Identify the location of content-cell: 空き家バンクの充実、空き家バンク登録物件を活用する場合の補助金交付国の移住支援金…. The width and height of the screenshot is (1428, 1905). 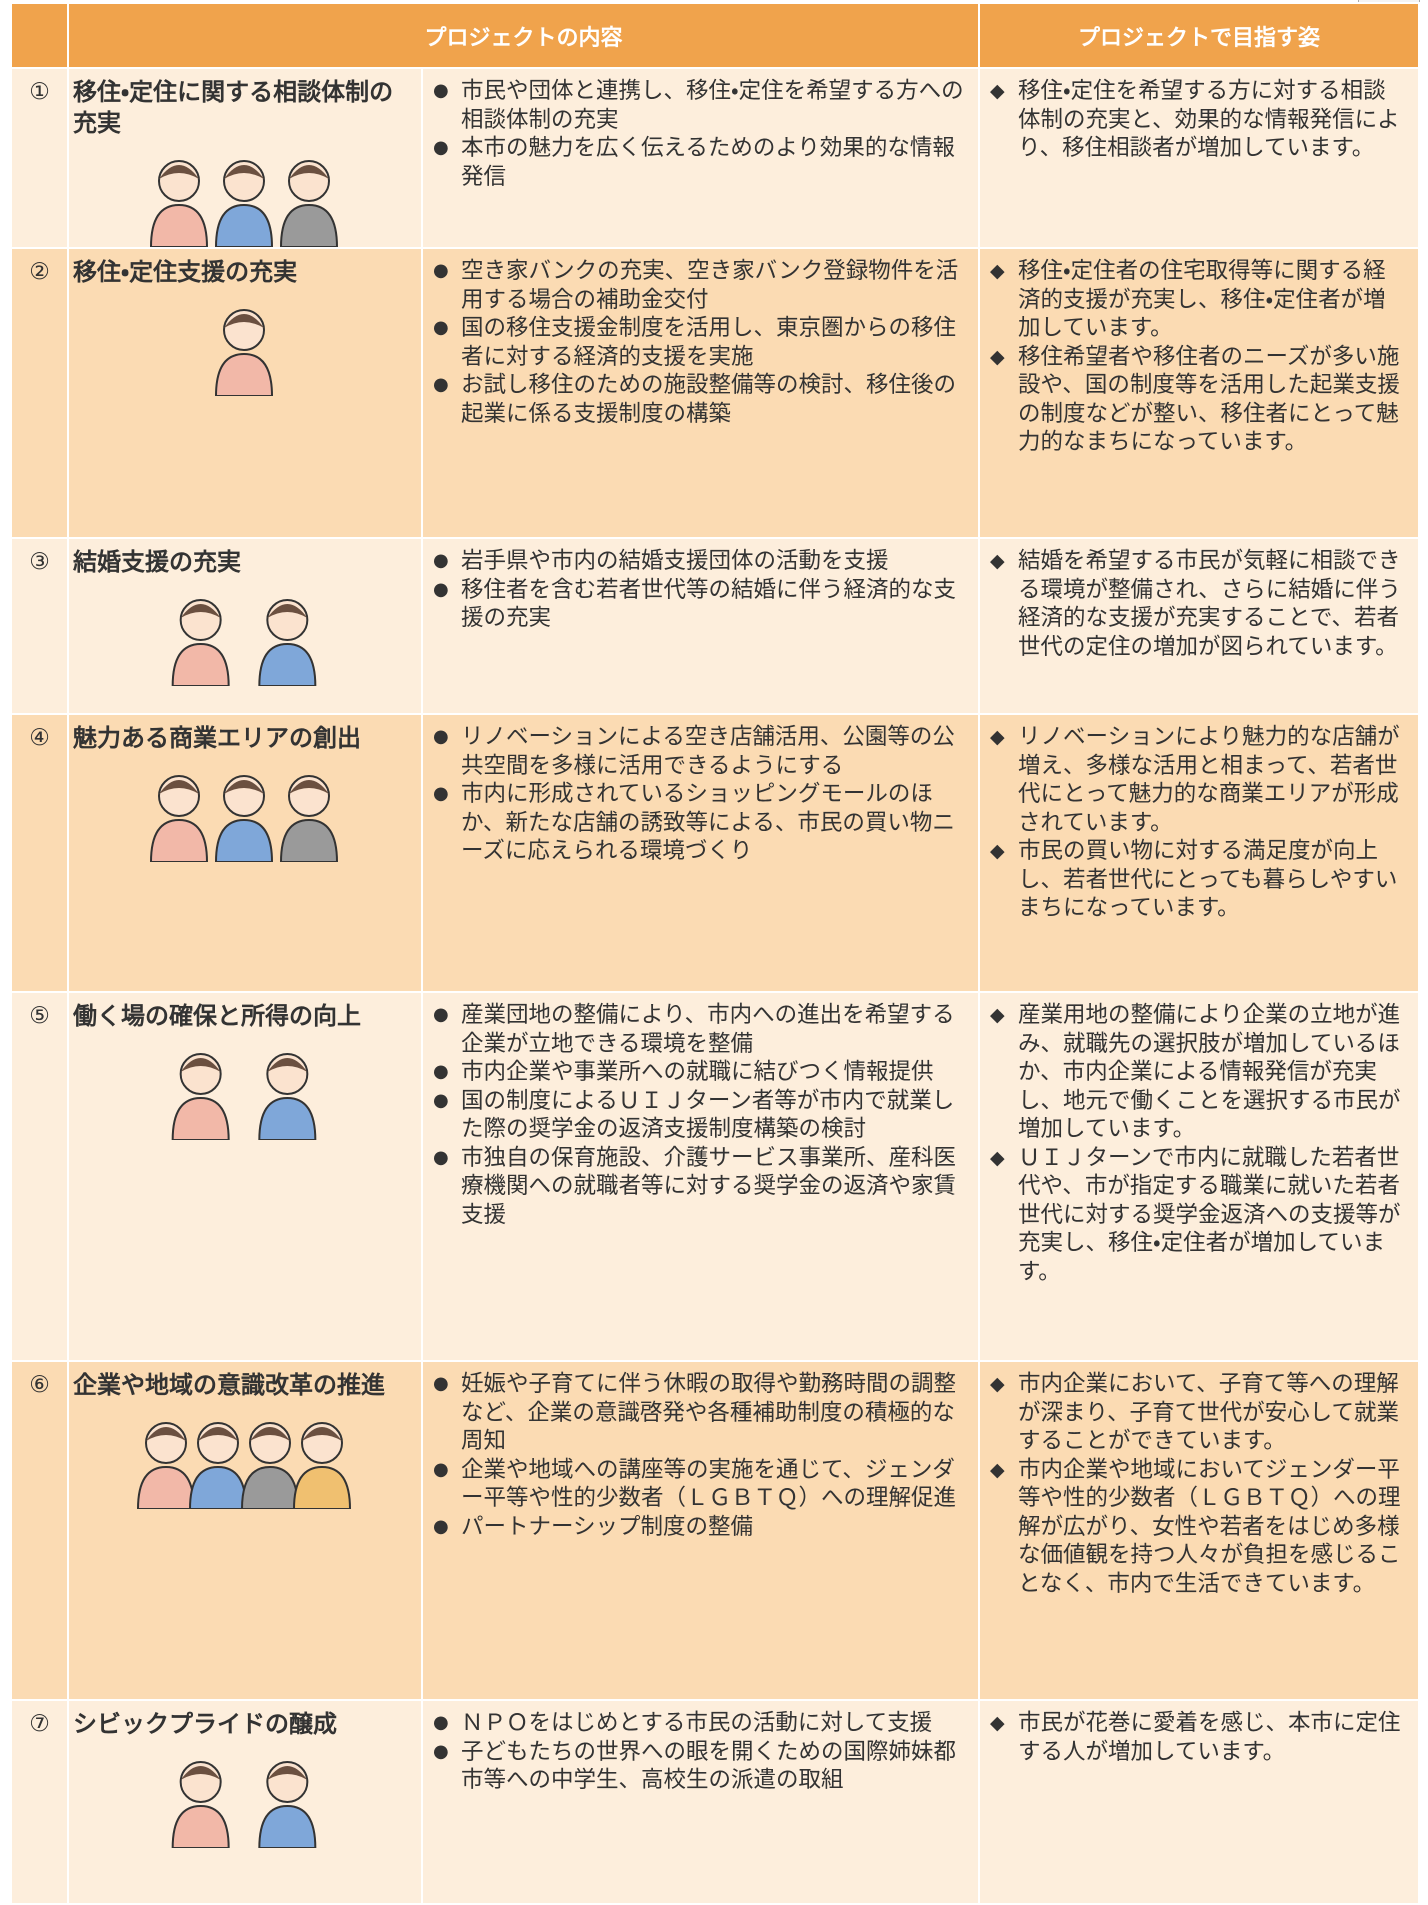
(700, 393).